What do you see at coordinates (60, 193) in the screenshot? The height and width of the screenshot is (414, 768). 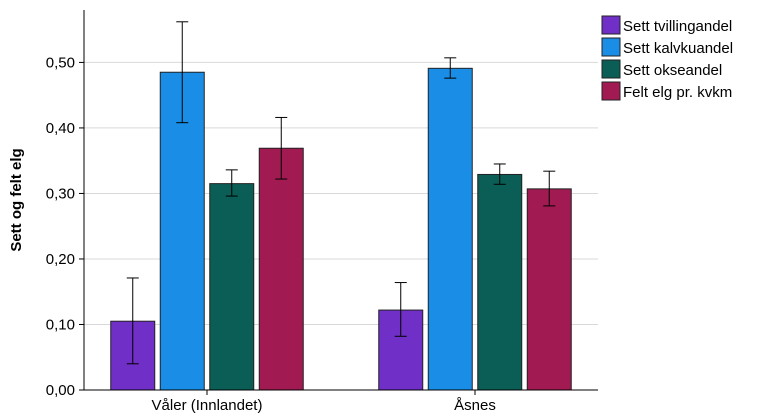 I see `y-tick-label: 0,30` at bounding box center [60, 193].